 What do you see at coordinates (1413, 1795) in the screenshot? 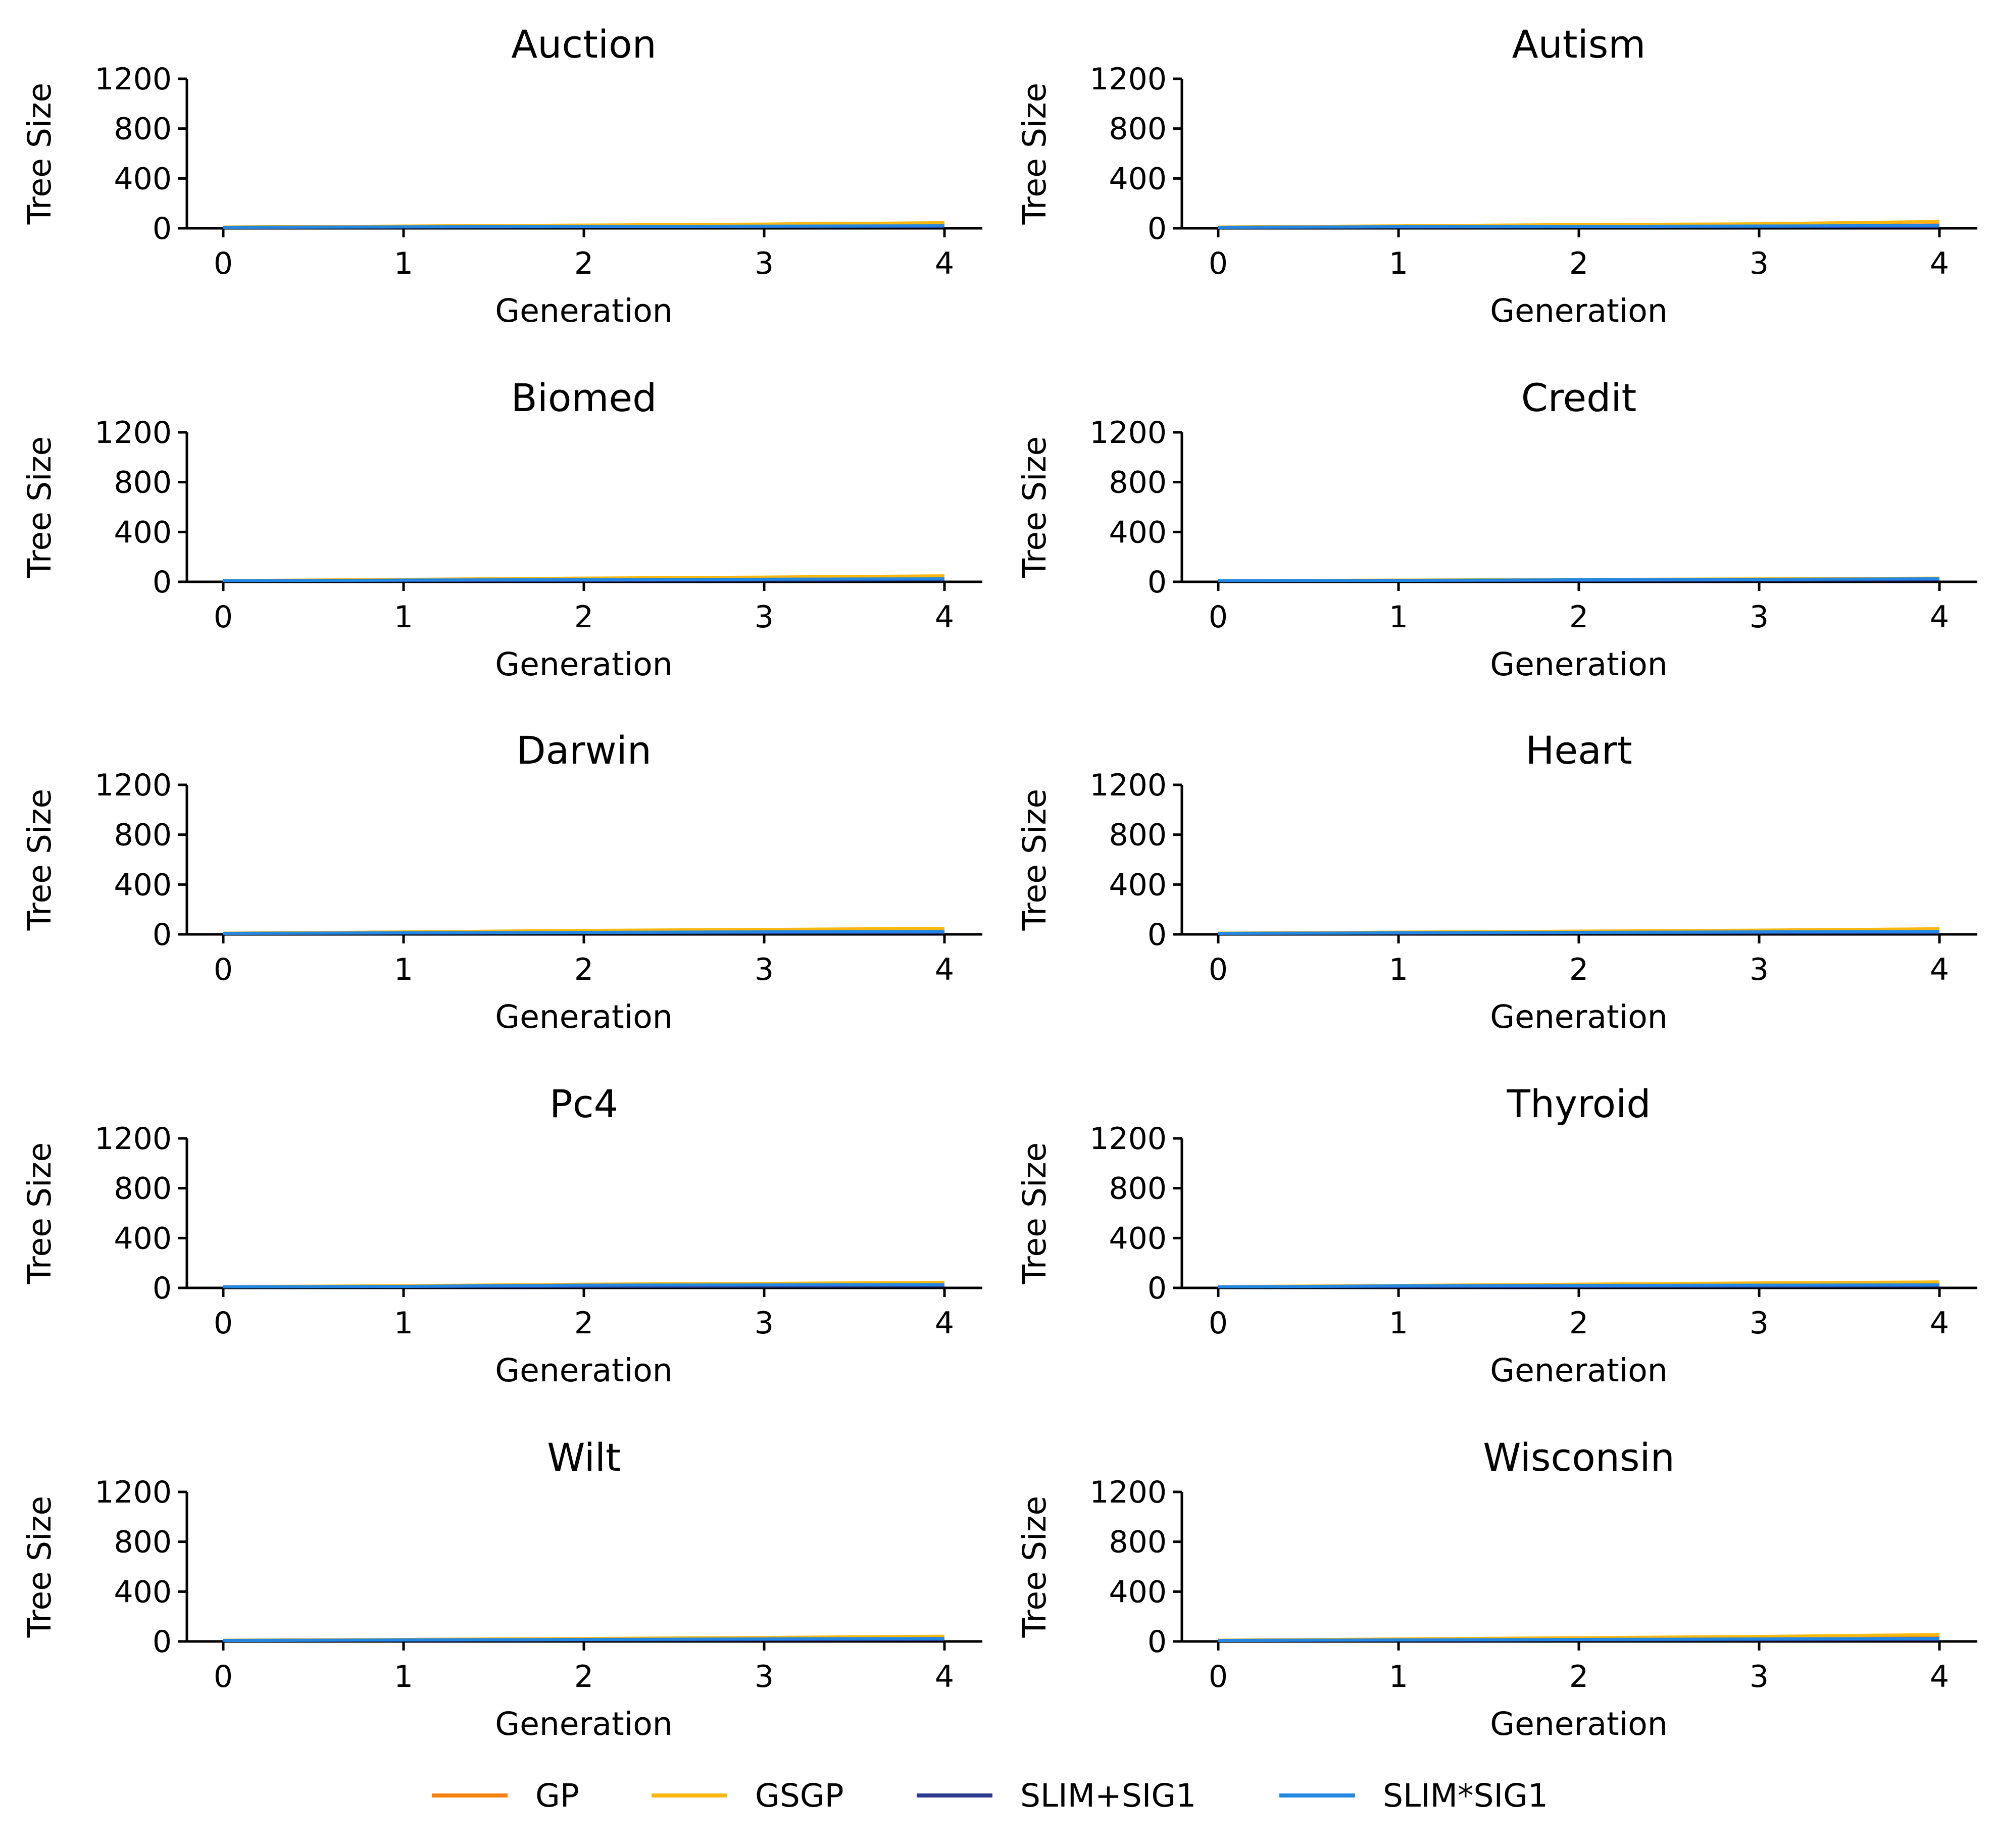
I see `legend-item-slim-sig1: SLIM*SIG1` at bounding box center [1413, 1795].